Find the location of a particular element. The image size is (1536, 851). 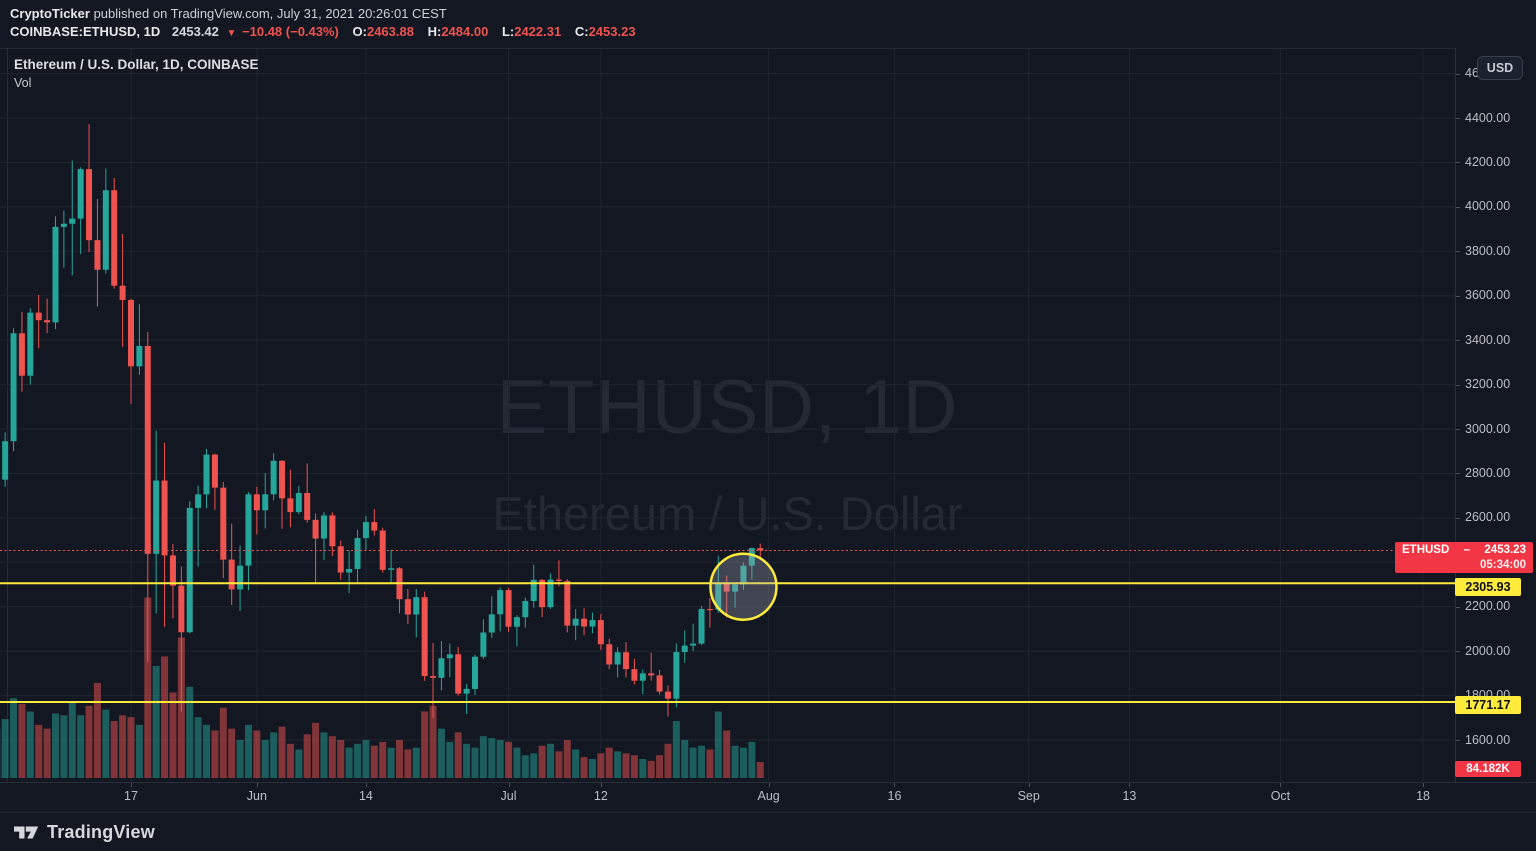

price-tick-label: 4400.00 is located at coordinates (1488, 117).